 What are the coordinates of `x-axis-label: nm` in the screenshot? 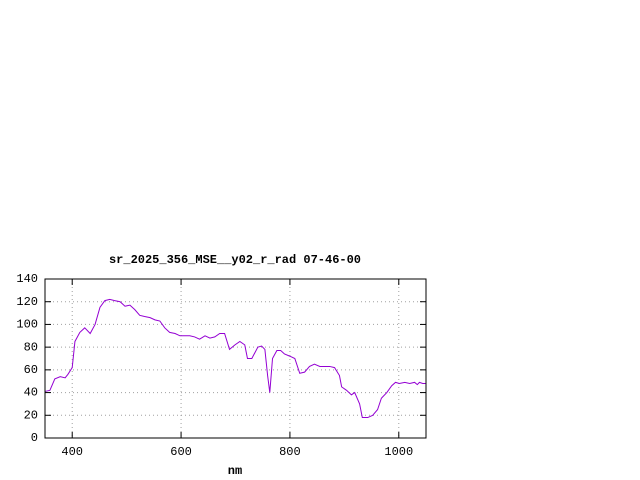 It's located at (235, 471).